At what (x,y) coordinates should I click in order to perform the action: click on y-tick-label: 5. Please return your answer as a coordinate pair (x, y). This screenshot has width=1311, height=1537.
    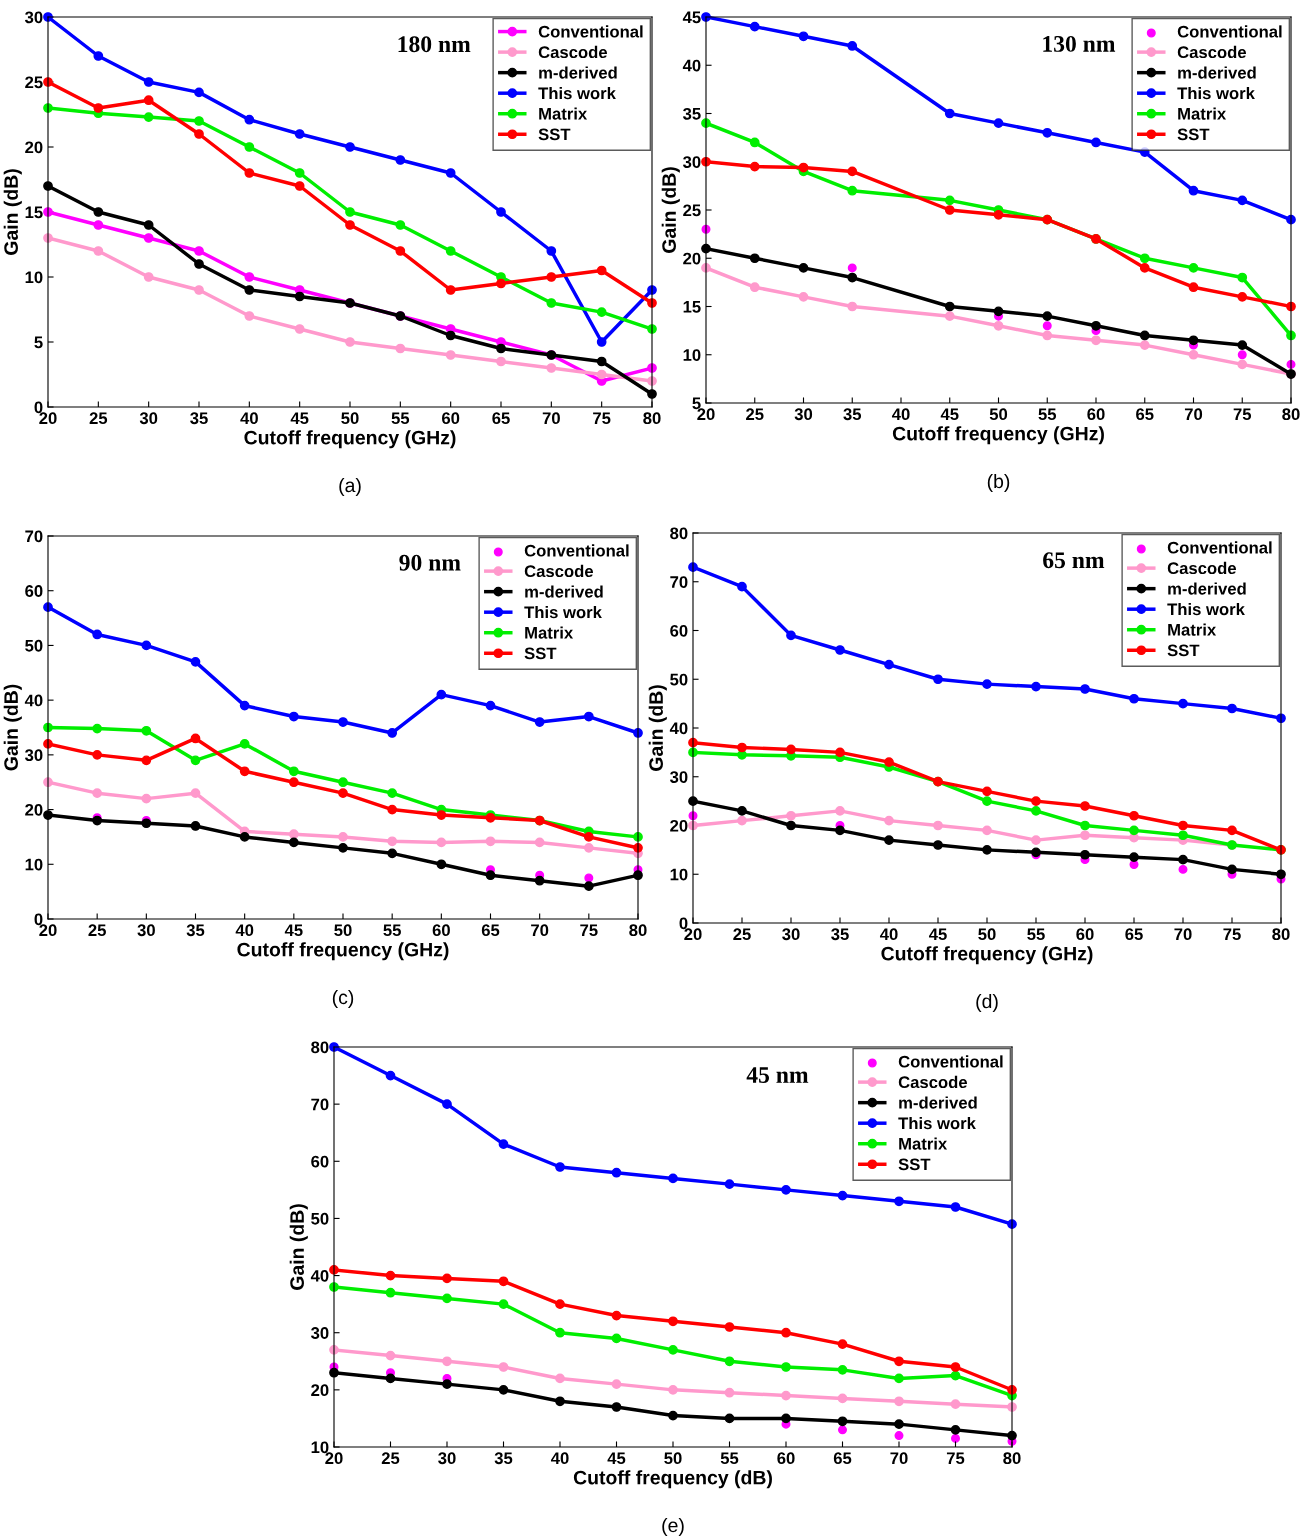
    Looking at the image, I should click on (696, 403).